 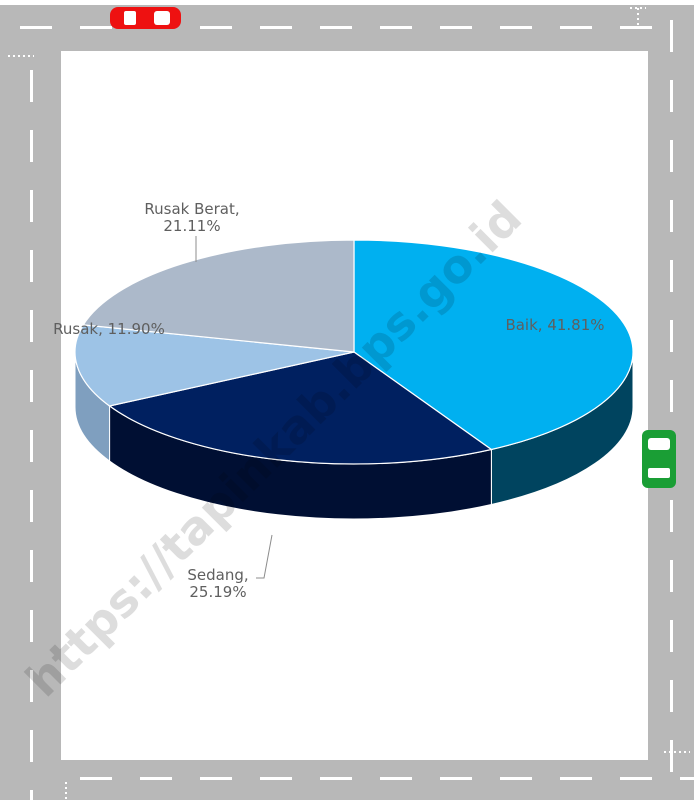 I want to click on data-label-rusak: Rusak, 11.90%, so click(x=109, y=329).